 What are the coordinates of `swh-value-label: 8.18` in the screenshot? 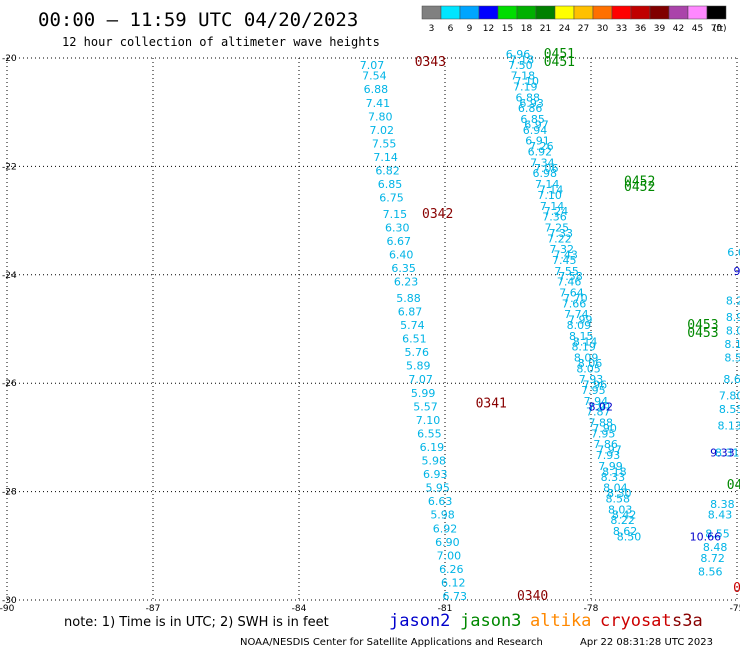 It's located at (614, 471).